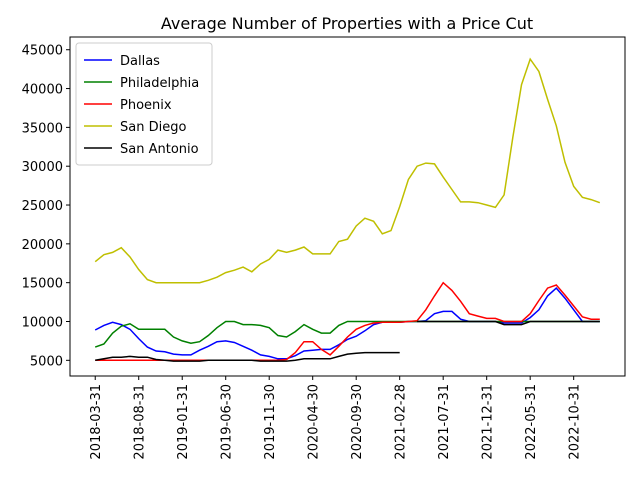  What do you see at coordinates (159, 149) in the screenshot?
I see `legend-label: San Antonio` at bounding box center [159, 149].